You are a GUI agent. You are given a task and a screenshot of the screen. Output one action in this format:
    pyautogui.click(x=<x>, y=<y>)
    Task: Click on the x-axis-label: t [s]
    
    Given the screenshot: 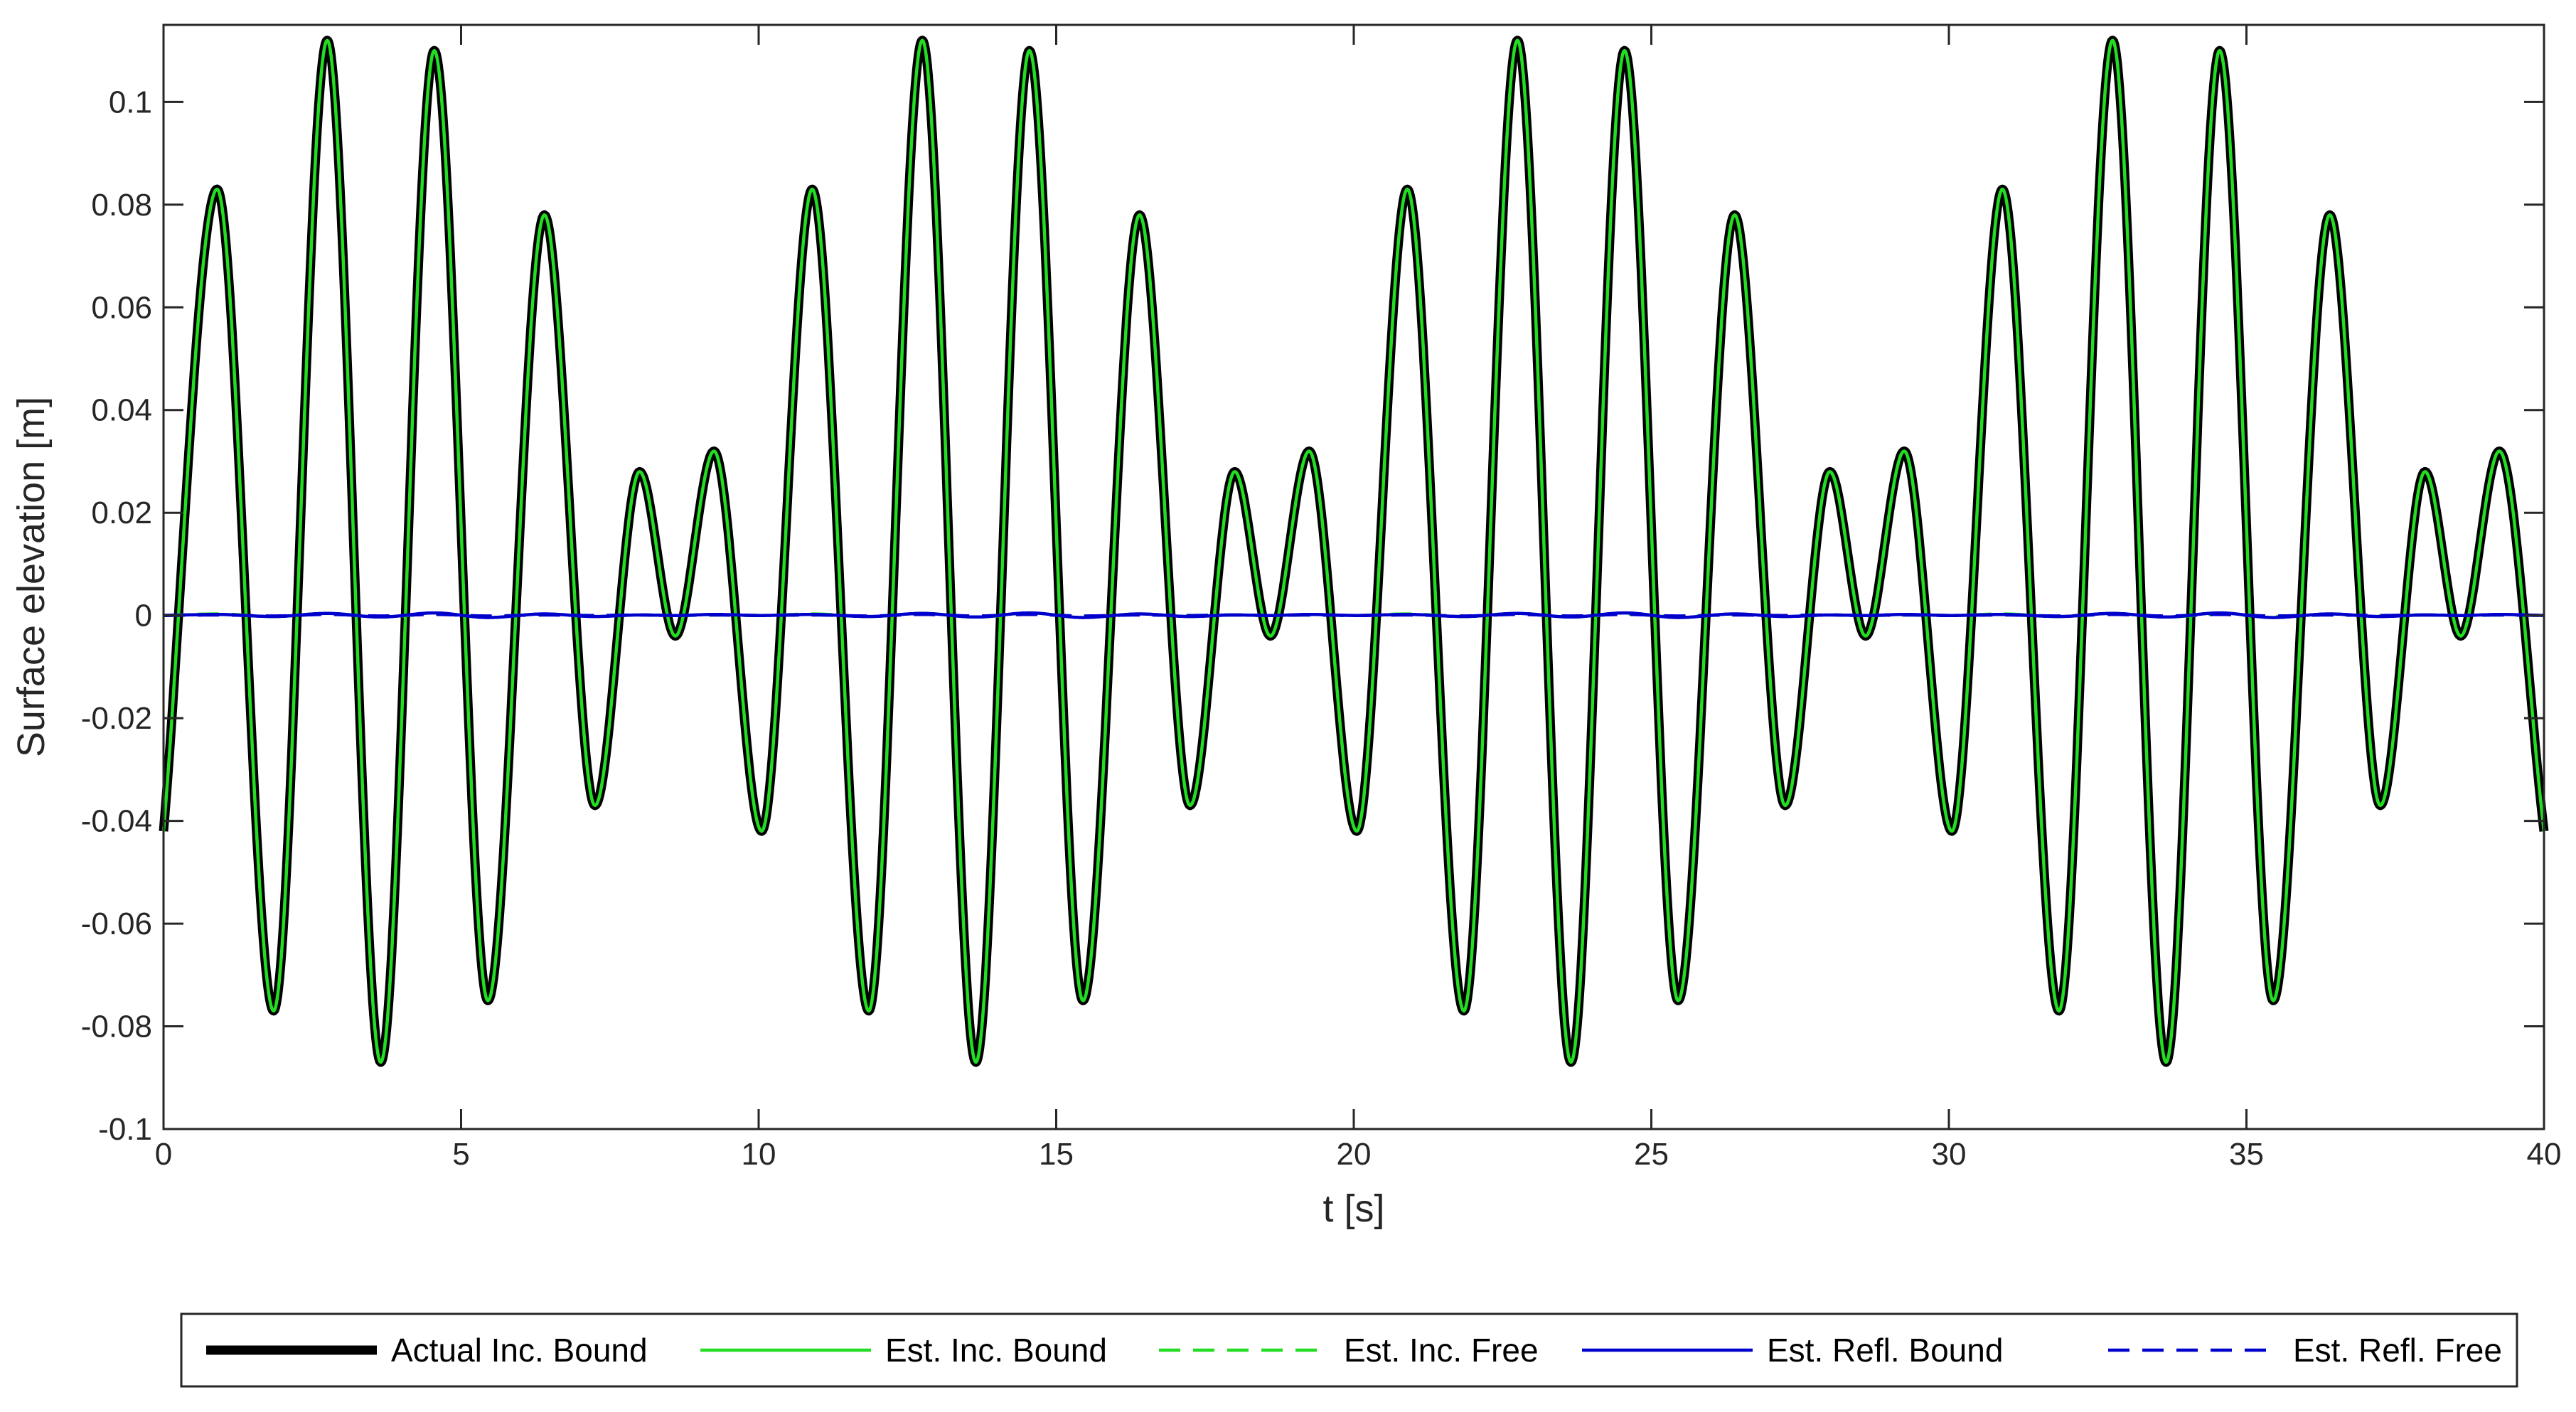 What is the action you would take?
    pyautogui.click(x=1353, y=1208)
    